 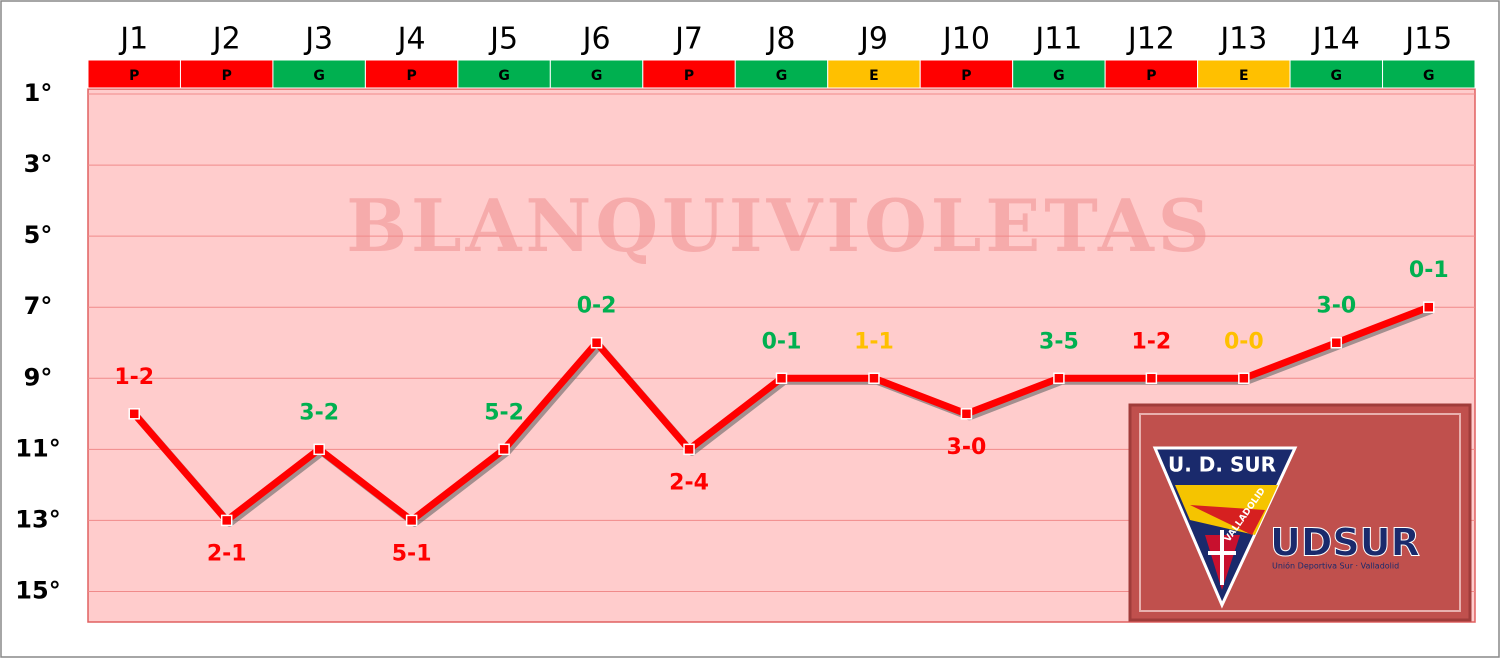 What do you see at coordinates (227, 553) in the screenshot?
I see `score-label: 2-1` at bounding box center [227, 553].